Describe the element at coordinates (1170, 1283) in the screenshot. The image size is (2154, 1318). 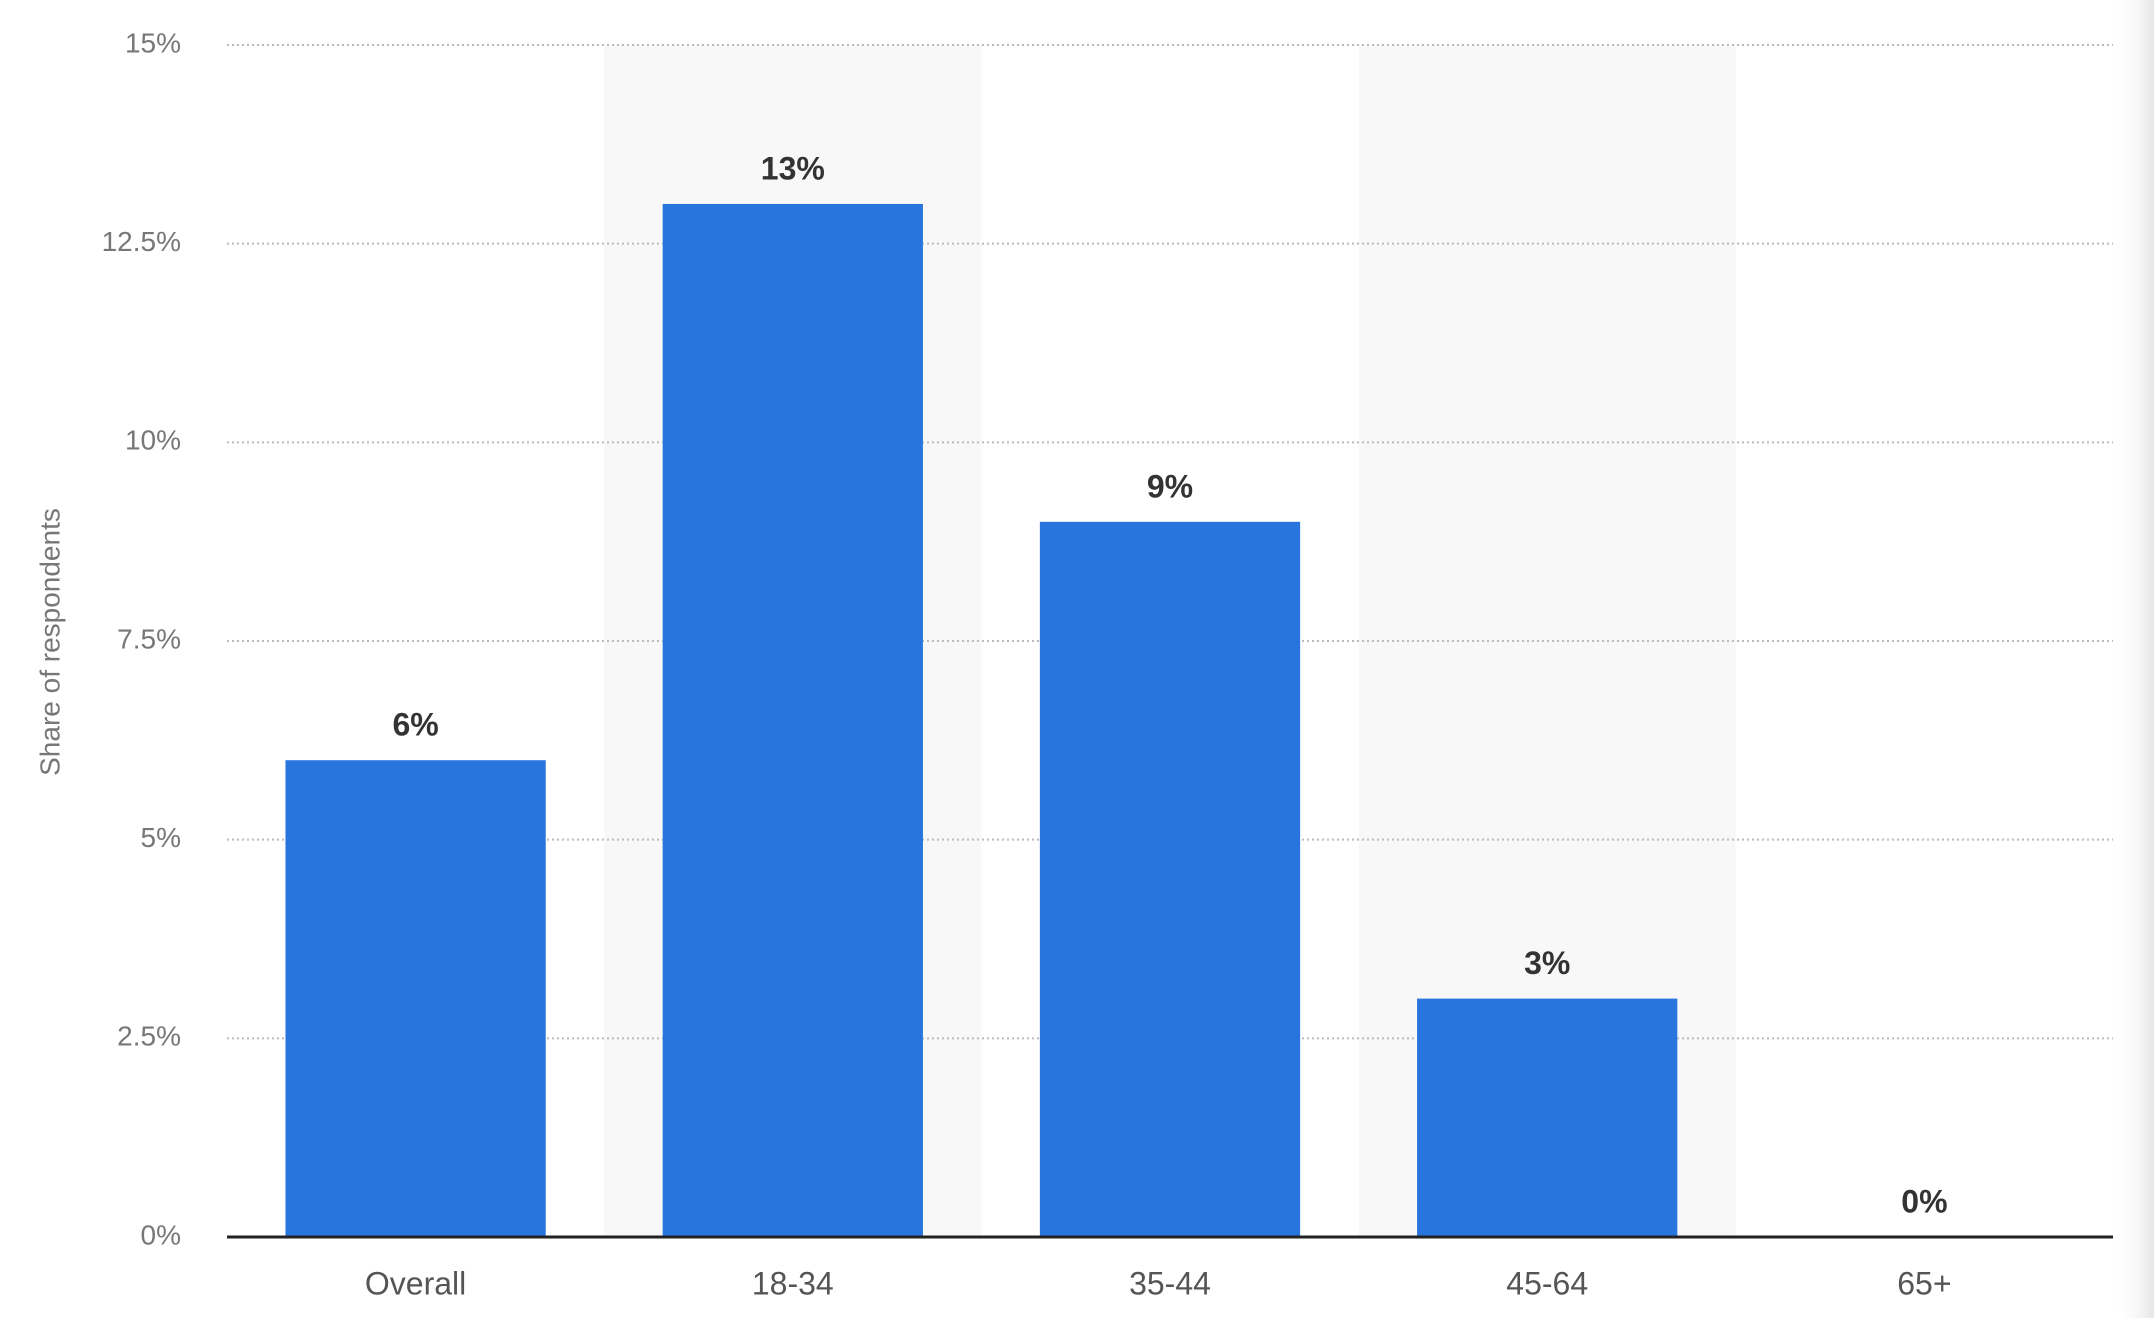
I see `x-tick-label: 35-44` at that location.